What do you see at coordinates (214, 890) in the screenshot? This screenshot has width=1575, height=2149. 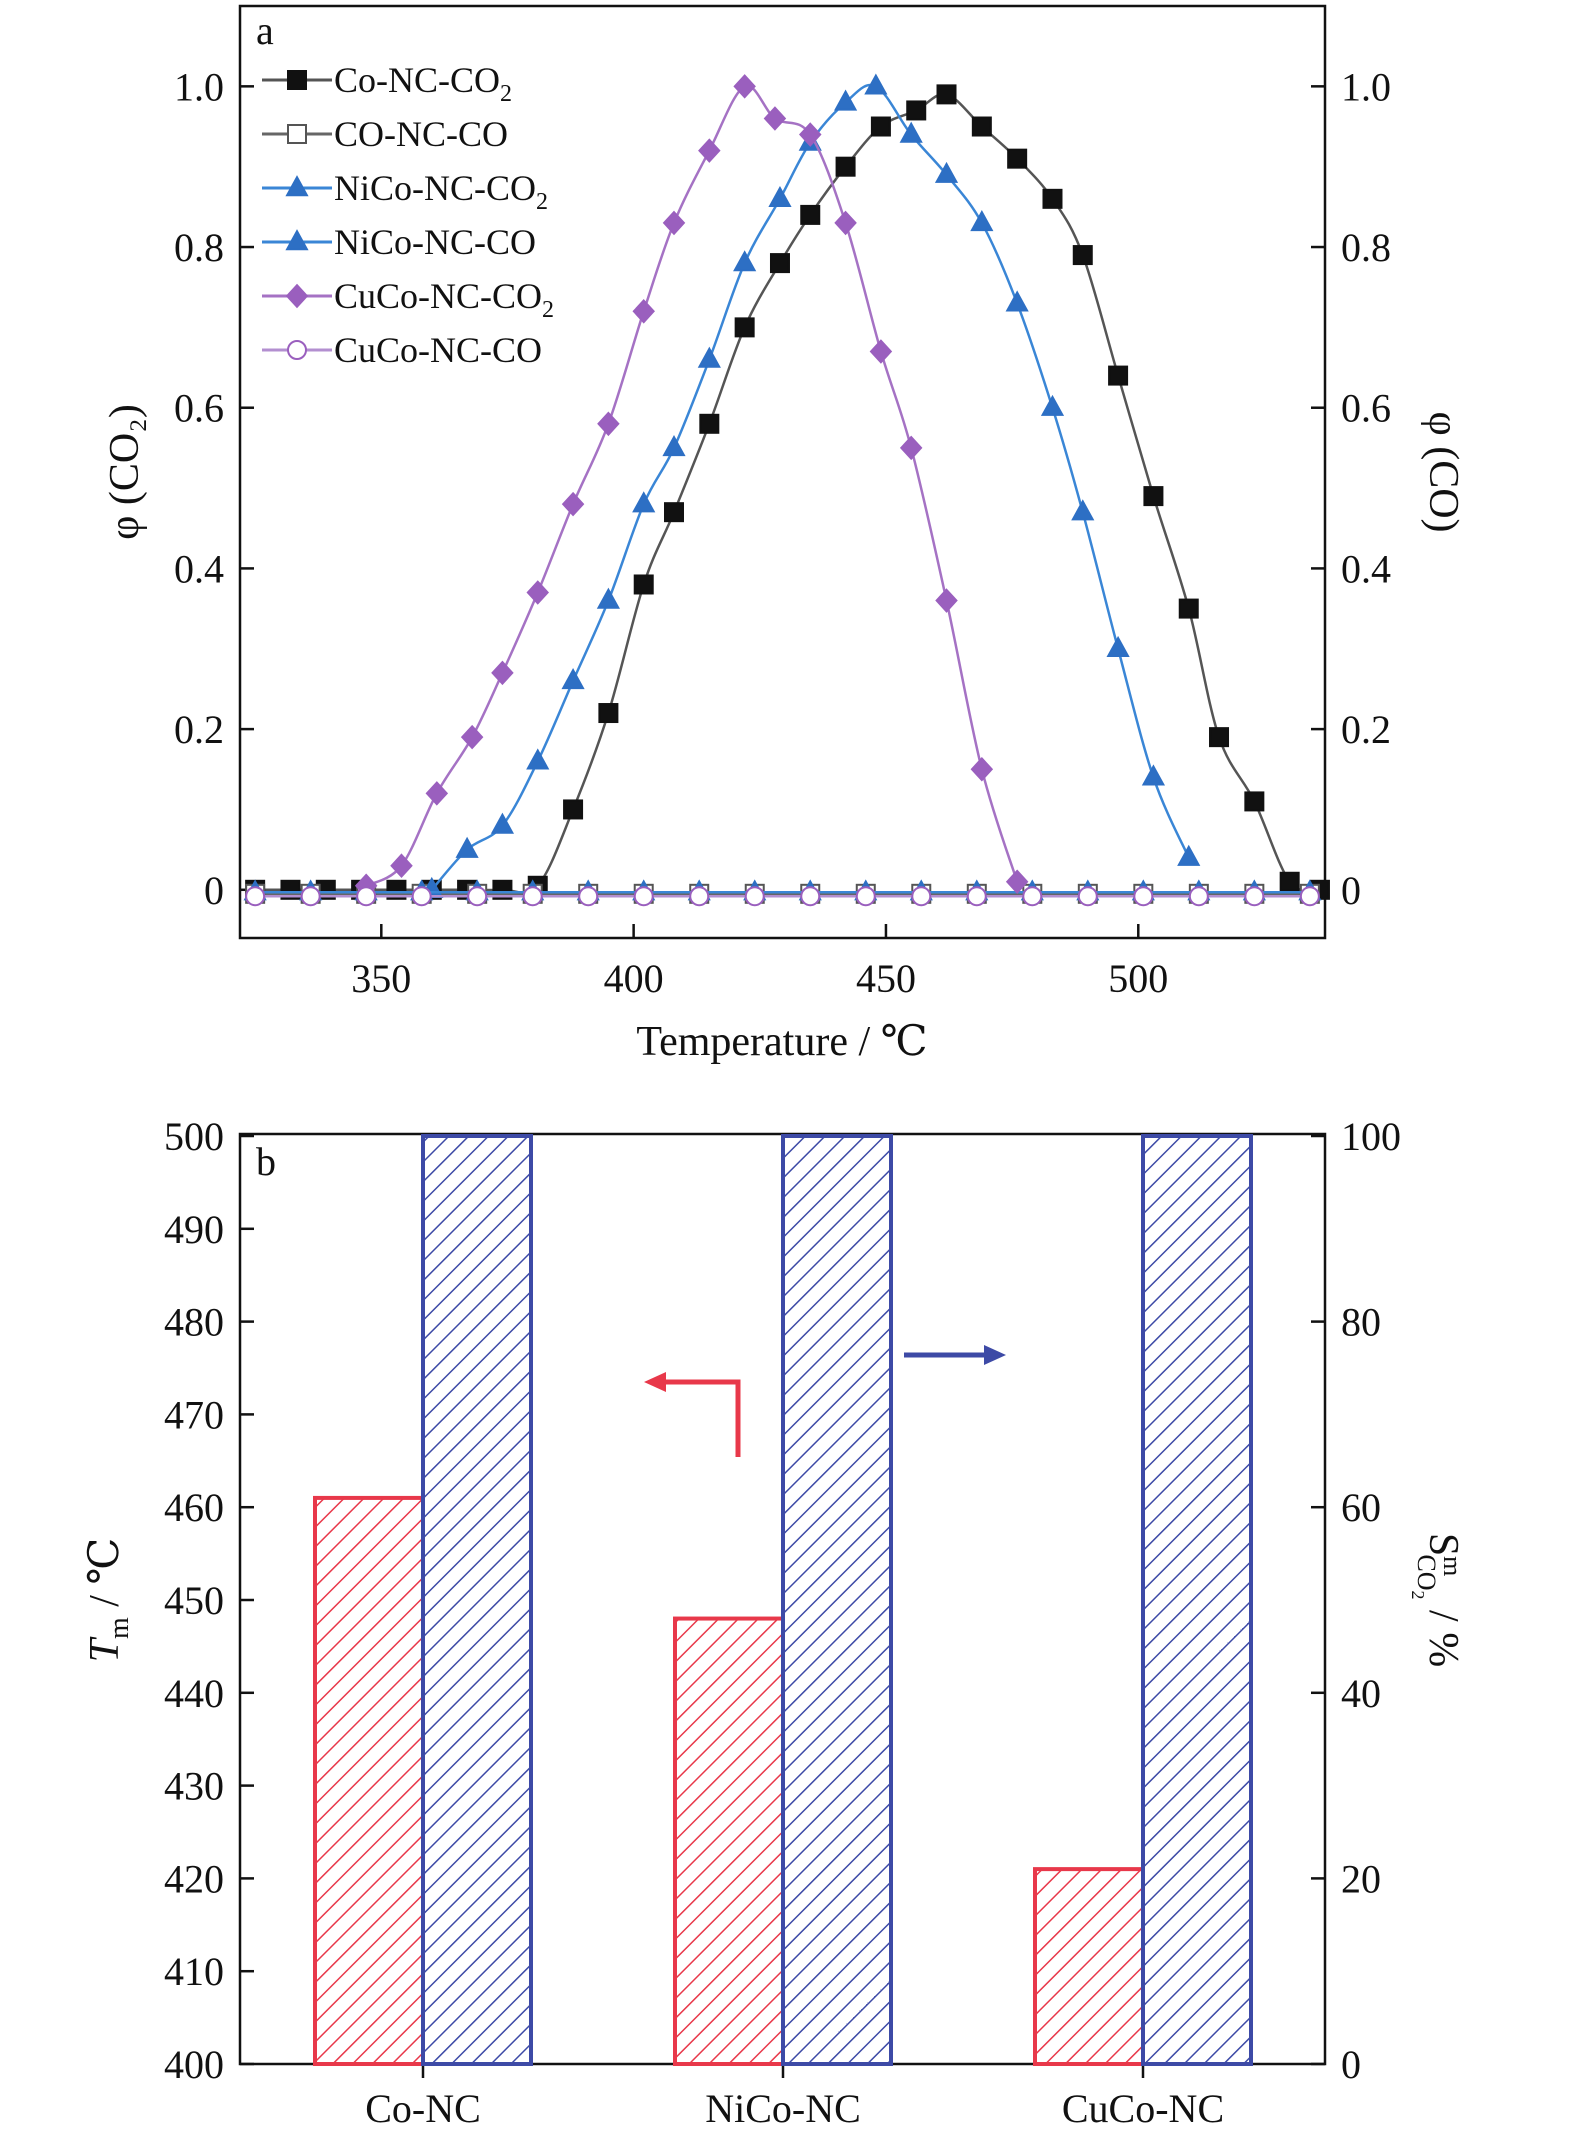 I see `panel-a-left-y-tick-label: 0` at bounding box center [214, 890].